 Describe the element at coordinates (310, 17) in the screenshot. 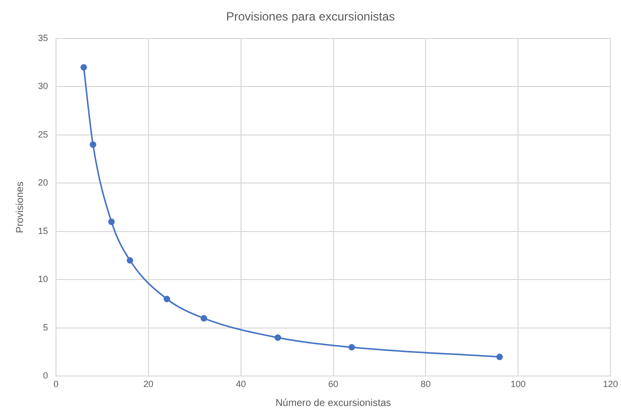

I see `chart-title: Provisiones para excursionistas` at that location.